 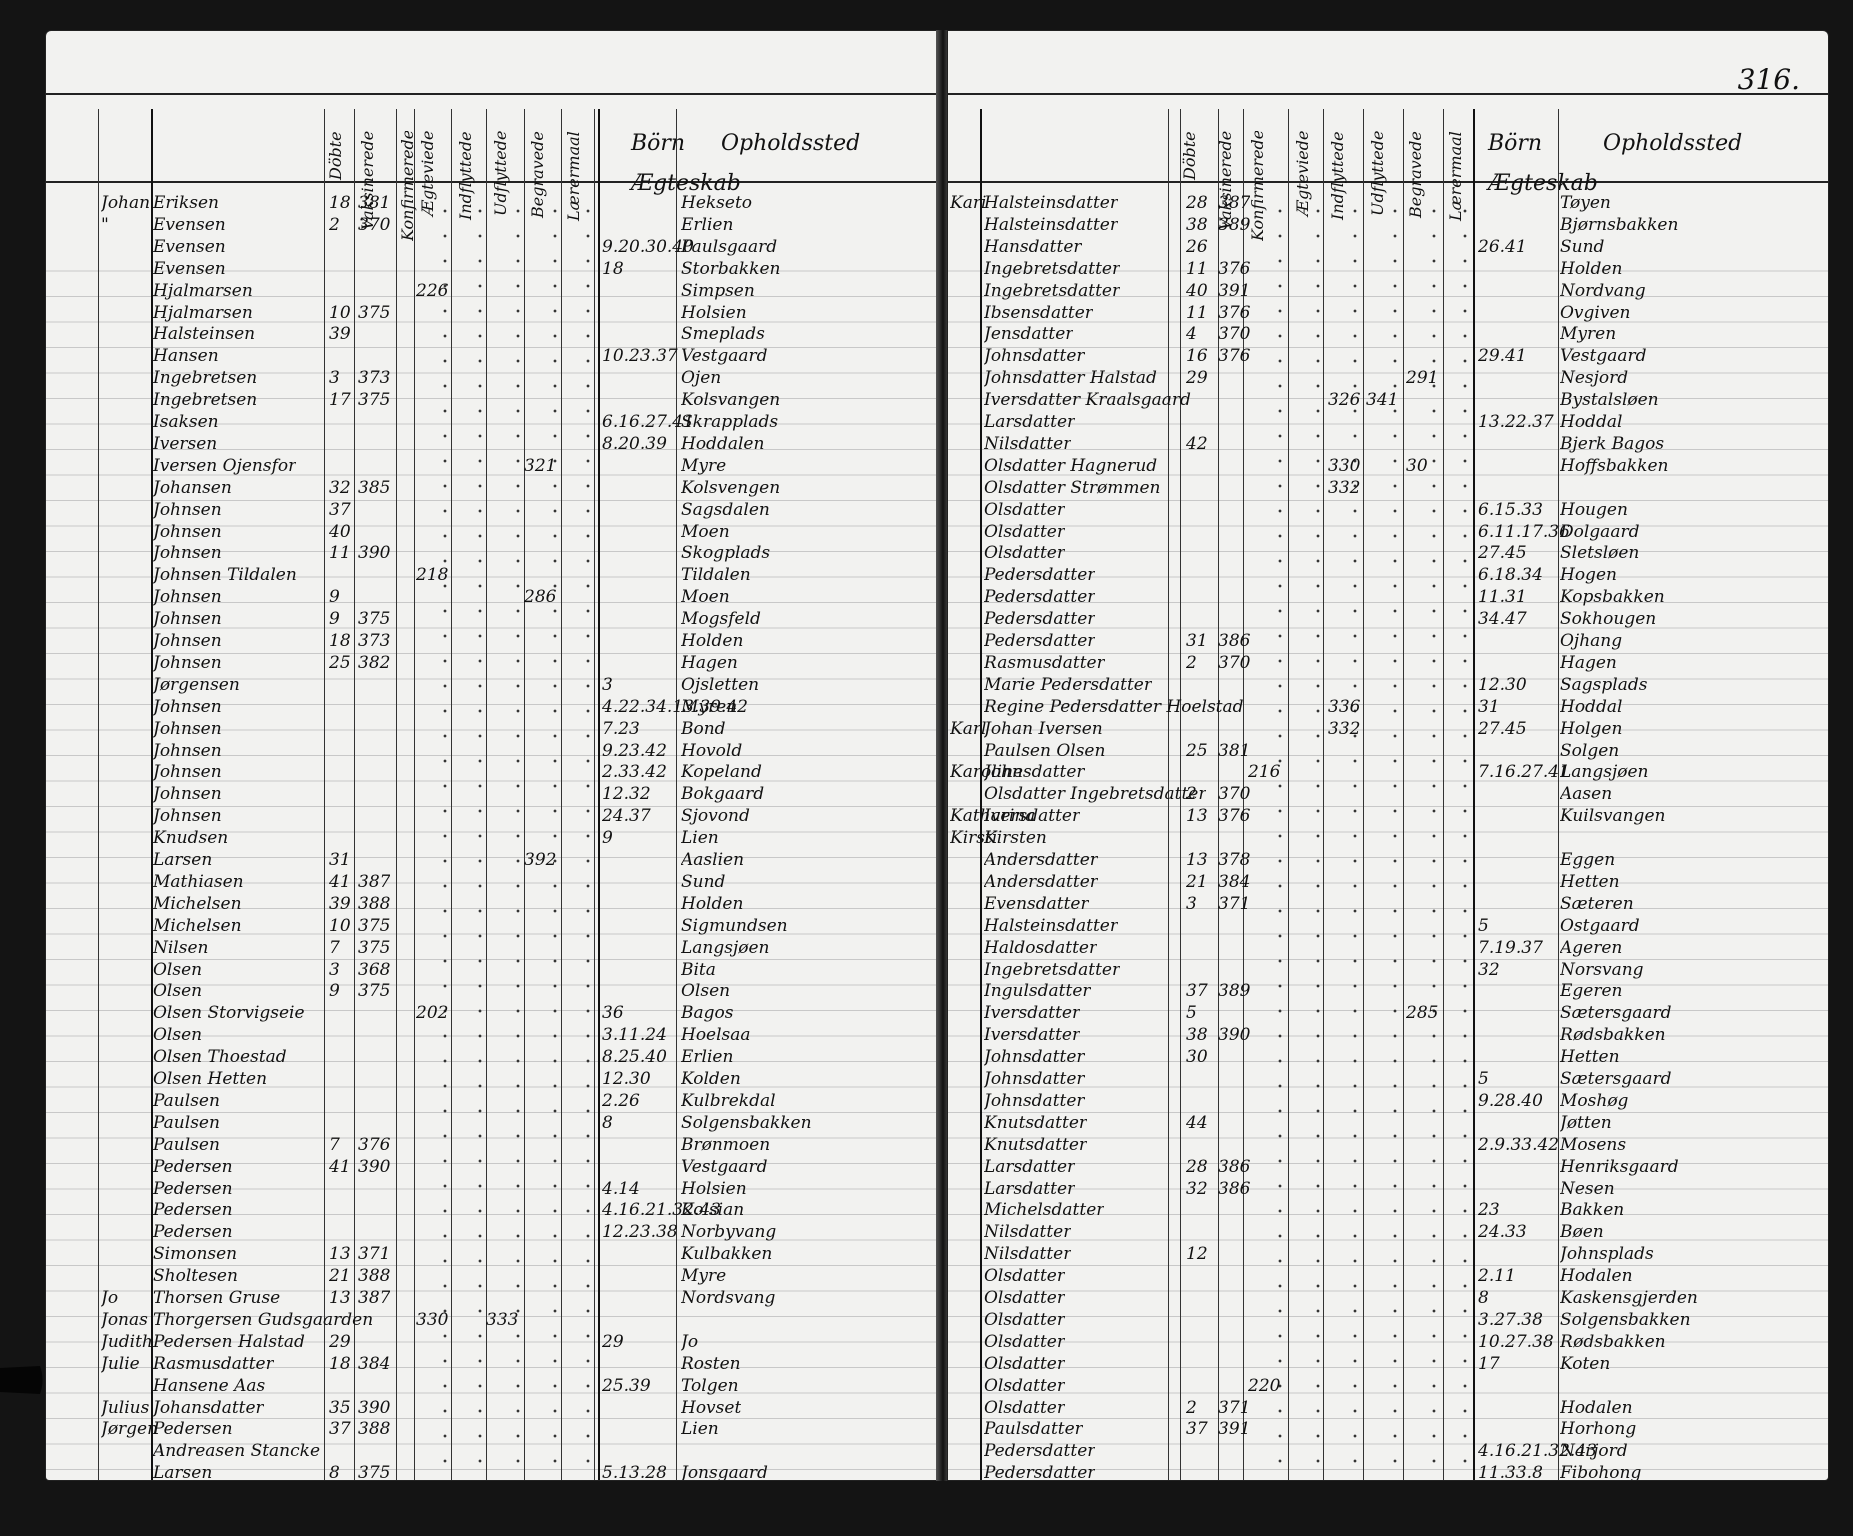 What do you see at coordinates (1032, 816) in the screenshot?
I see `surname: Iversdatter` at bounding box center [1032, 816].